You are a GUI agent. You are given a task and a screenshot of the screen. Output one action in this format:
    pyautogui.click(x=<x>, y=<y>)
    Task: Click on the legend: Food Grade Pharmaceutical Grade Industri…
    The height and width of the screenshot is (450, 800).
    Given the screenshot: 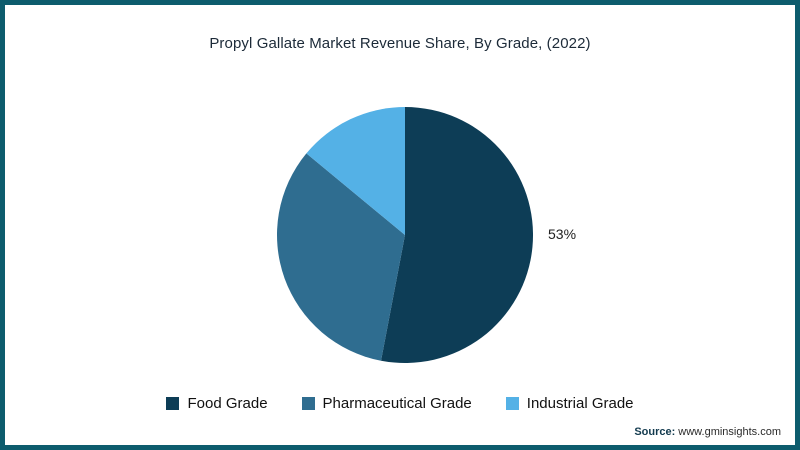 What is the action you would take?
    pyautogui.click(x=400, y=403)
    